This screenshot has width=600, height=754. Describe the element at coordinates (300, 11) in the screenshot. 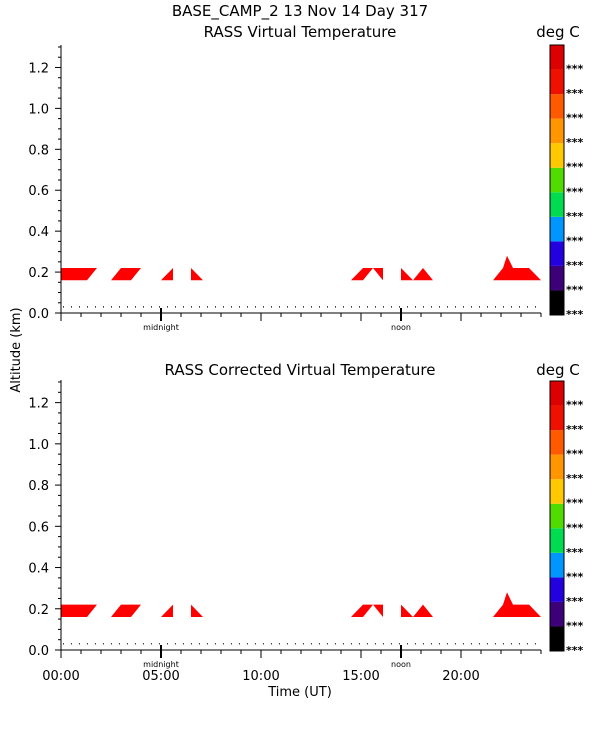

I see `page-title: BASE_CAMP_2 13 Nov 14 Day 317` at that location.